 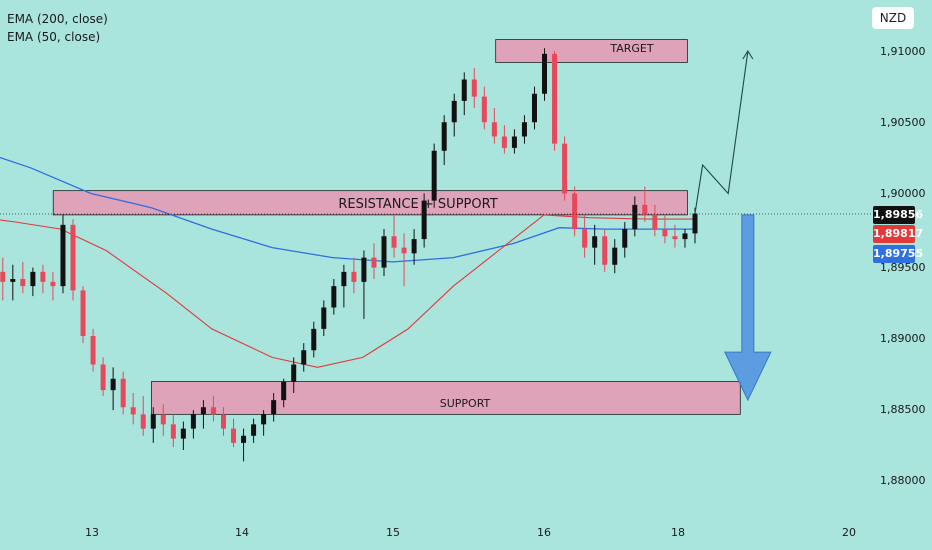 What do you see at coordinates (893, 18) in the screenshot?
I see `currency-badge: NZD` at bounding box center [893, 18].